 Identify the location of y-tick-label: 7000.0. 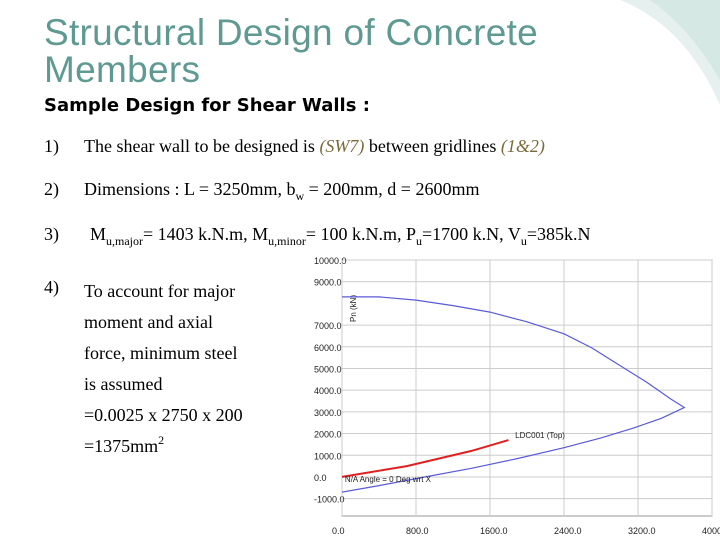
(328, 326).